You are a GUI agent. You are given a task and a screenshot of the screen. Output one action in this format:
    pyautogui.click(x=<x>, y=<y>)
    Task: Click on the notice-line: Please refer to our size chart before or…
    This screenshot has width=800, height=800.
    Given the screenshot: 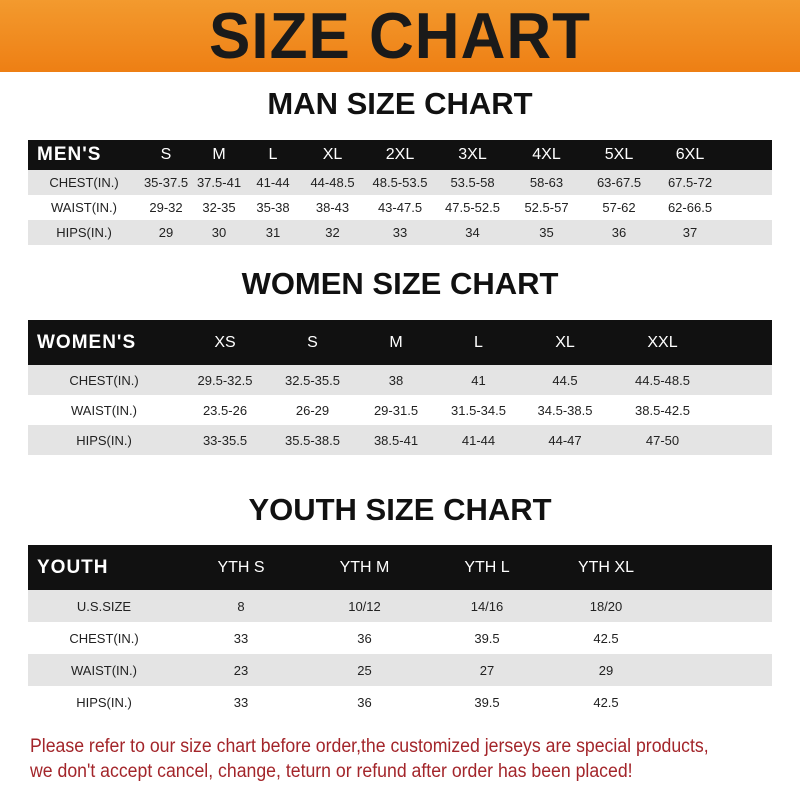 What is the action you would take?
    pyautogui.click(x=369, y=746)
    